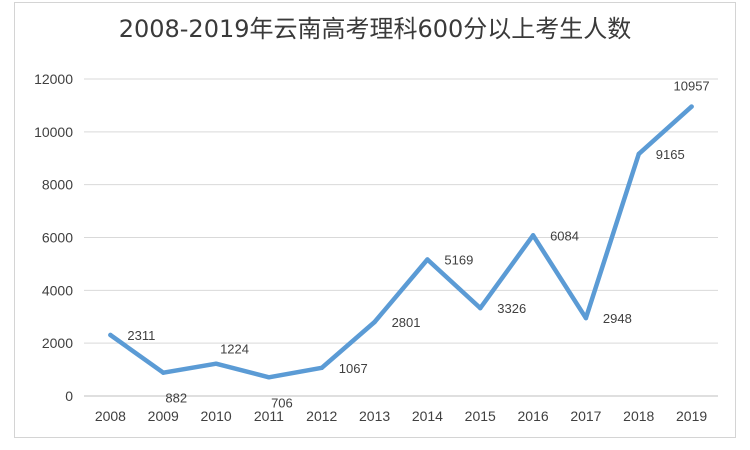  What do you see at coordinates (427, 416) in the screenshot?
I see `x-tick-label: 2014` at bounding box center [427, 416].